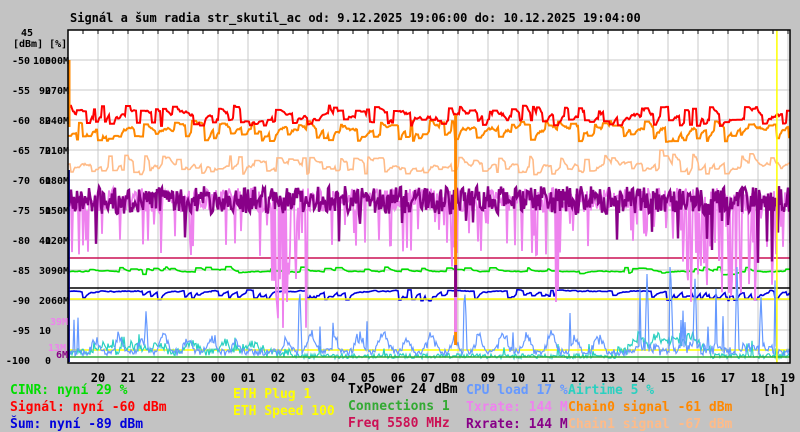 This screenshot has width=800, height=432. I want to click on svg-text: 80, so click(45, 121).